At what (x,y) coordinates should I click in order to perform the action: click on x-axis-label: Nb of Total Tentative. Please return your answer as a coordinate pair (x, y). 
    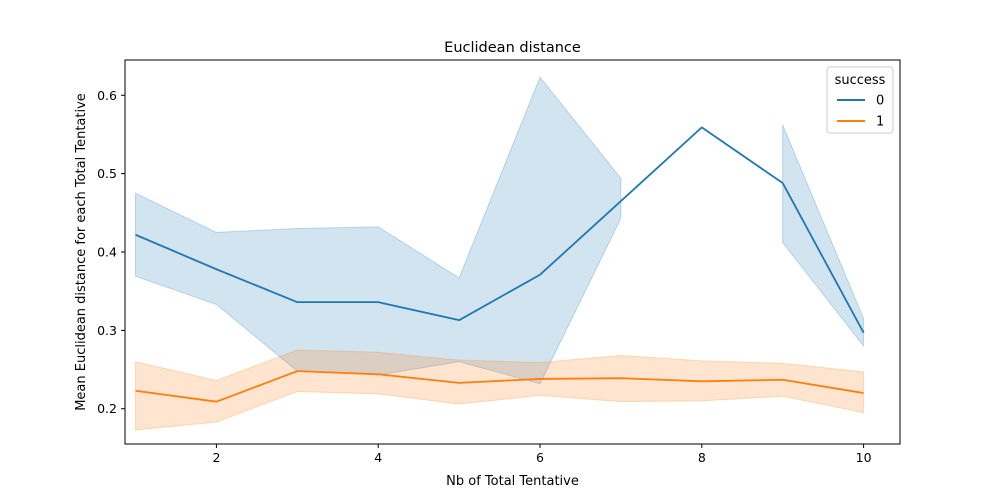
    Looking at the image, I should click on (512, 481).